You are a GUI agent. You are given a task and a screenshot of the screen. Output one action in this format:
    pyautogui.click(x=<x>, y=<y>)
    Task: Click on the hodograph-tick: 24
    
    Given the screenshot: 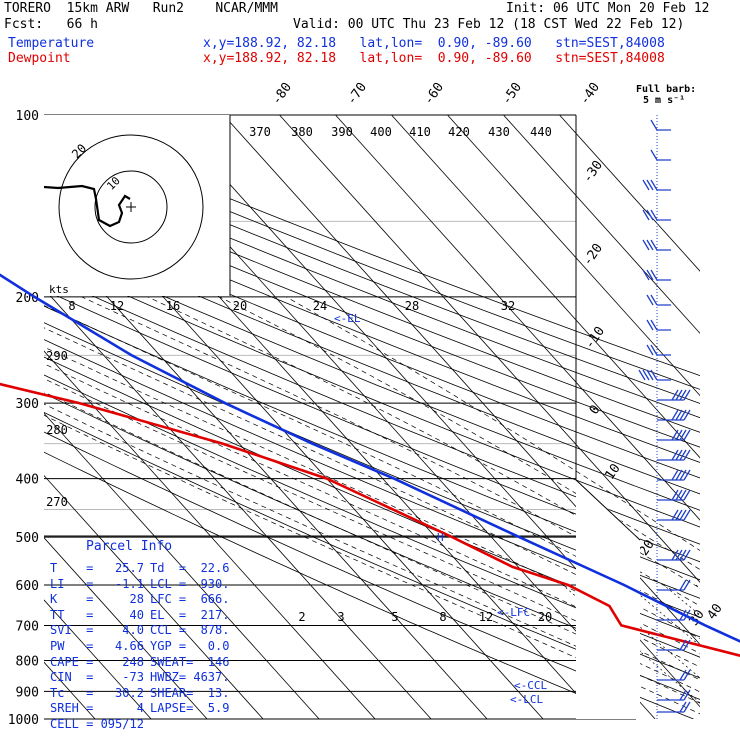 What is the action you would take?
    pyautogui.click(x=320, y=306)
    